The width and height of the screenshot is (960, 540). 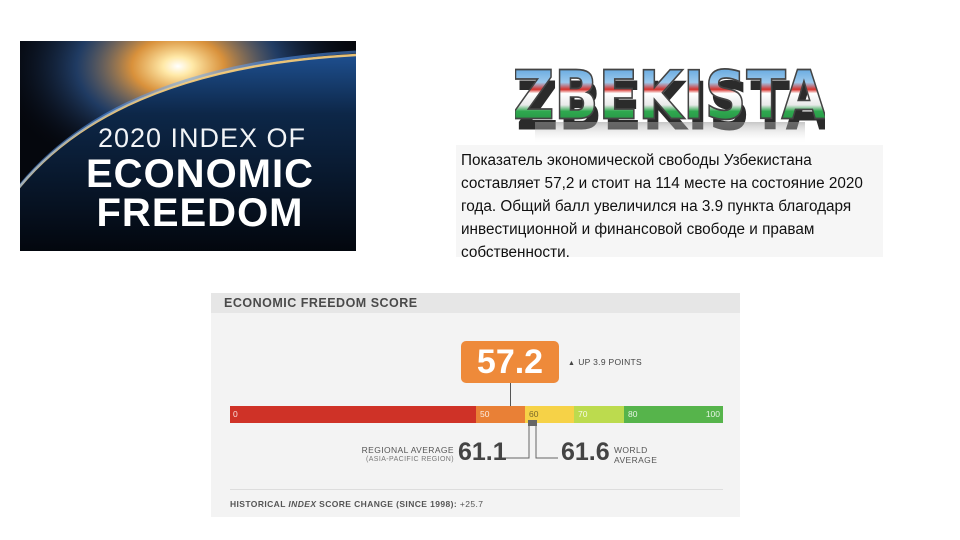 I want to click on regional-average-title: REGIONAL AVERAGE, so click(x=407, y=450).